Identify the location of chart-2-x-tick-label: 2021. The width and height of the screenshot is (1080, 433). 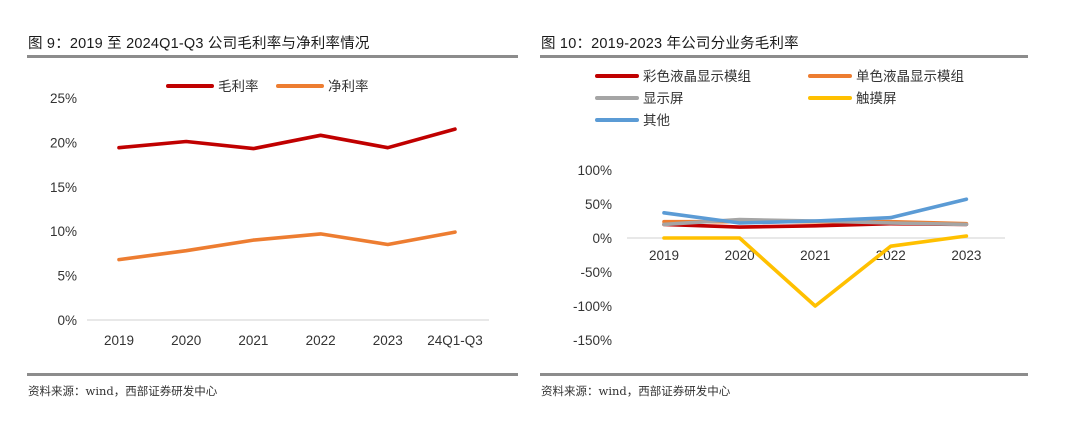
(815, 255).